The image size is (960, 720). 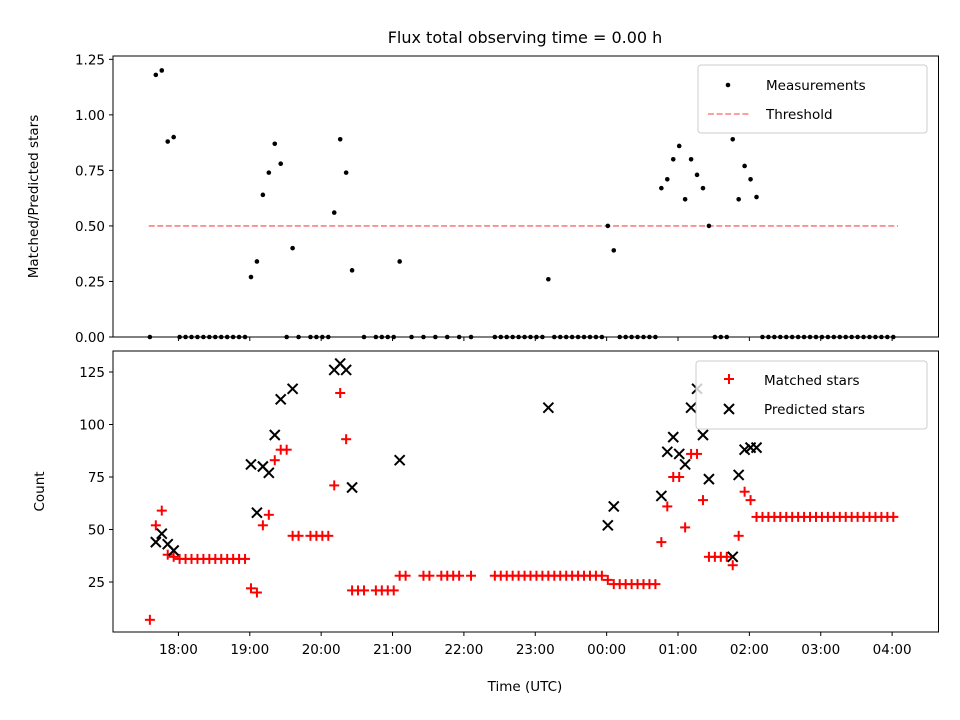 I want to click on ratio-legend-box, so click(x=812, y=99).